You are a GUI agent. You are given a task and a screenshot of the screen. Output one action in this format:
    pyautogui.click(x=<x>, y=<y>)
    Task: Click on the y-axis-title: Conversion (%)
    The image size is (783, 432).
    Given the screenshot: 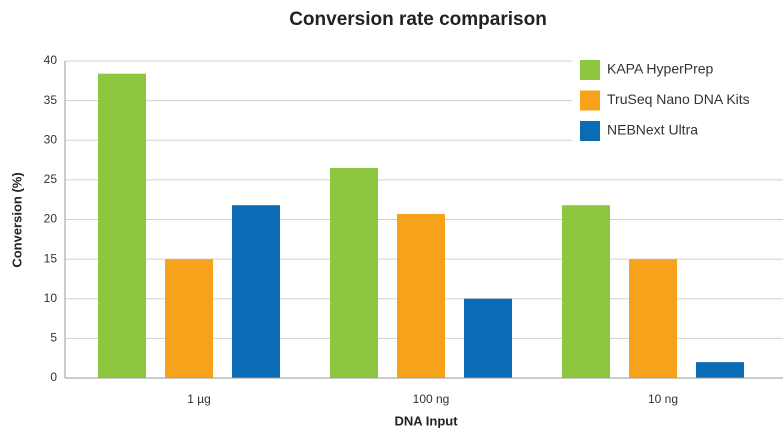 What is the action you would take?
    pyautogui.click(x=16, y=219)
    